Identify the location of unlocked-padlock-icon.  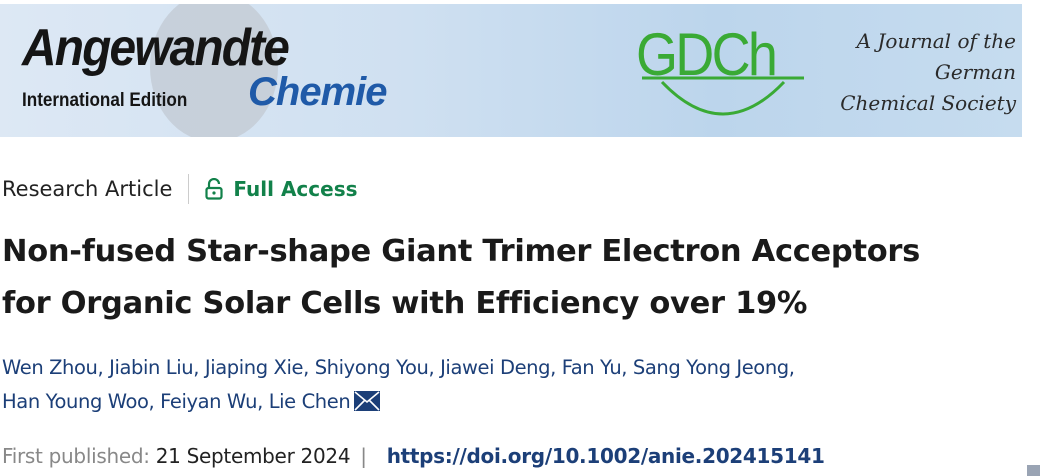
(214, 189).